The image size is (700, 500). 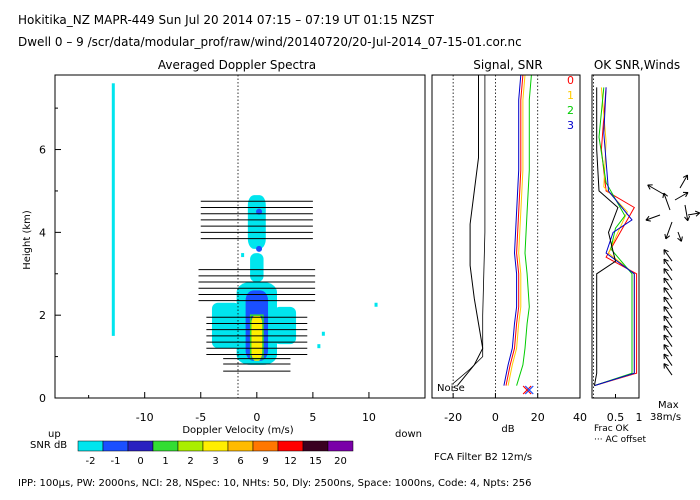 What do you see at coordinates (215, 453) in the screenshot?
I see `snr-colorbar: -2 -1 0 1 2 3 6 9 12 15 20` at bounding box center [215, 453].